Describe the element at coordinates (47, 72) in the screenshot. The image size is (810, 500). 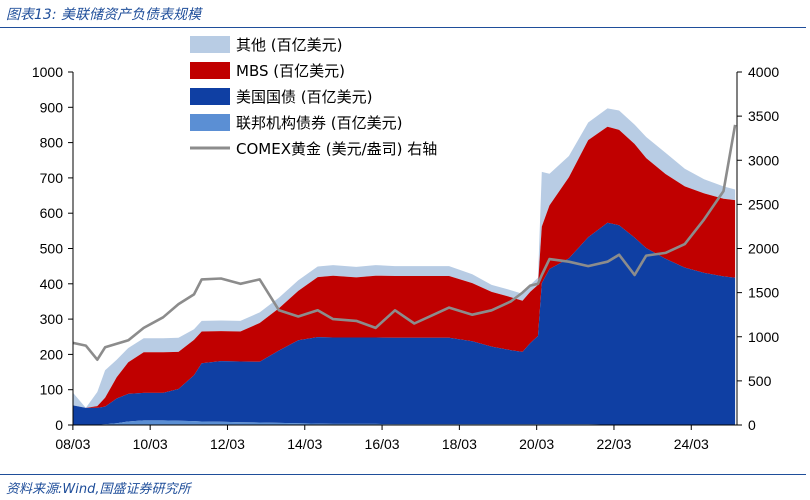
I see `y-left-tick-label: 1000` at that location.